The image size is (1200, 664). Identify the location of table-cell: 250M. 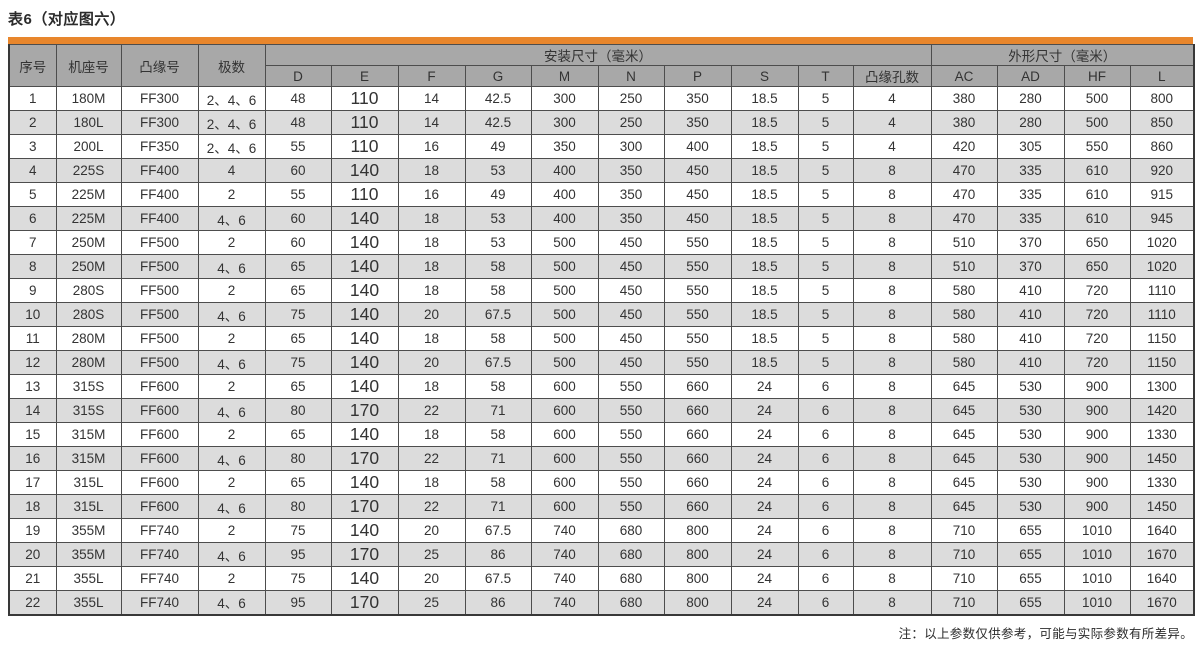
(88, 242).